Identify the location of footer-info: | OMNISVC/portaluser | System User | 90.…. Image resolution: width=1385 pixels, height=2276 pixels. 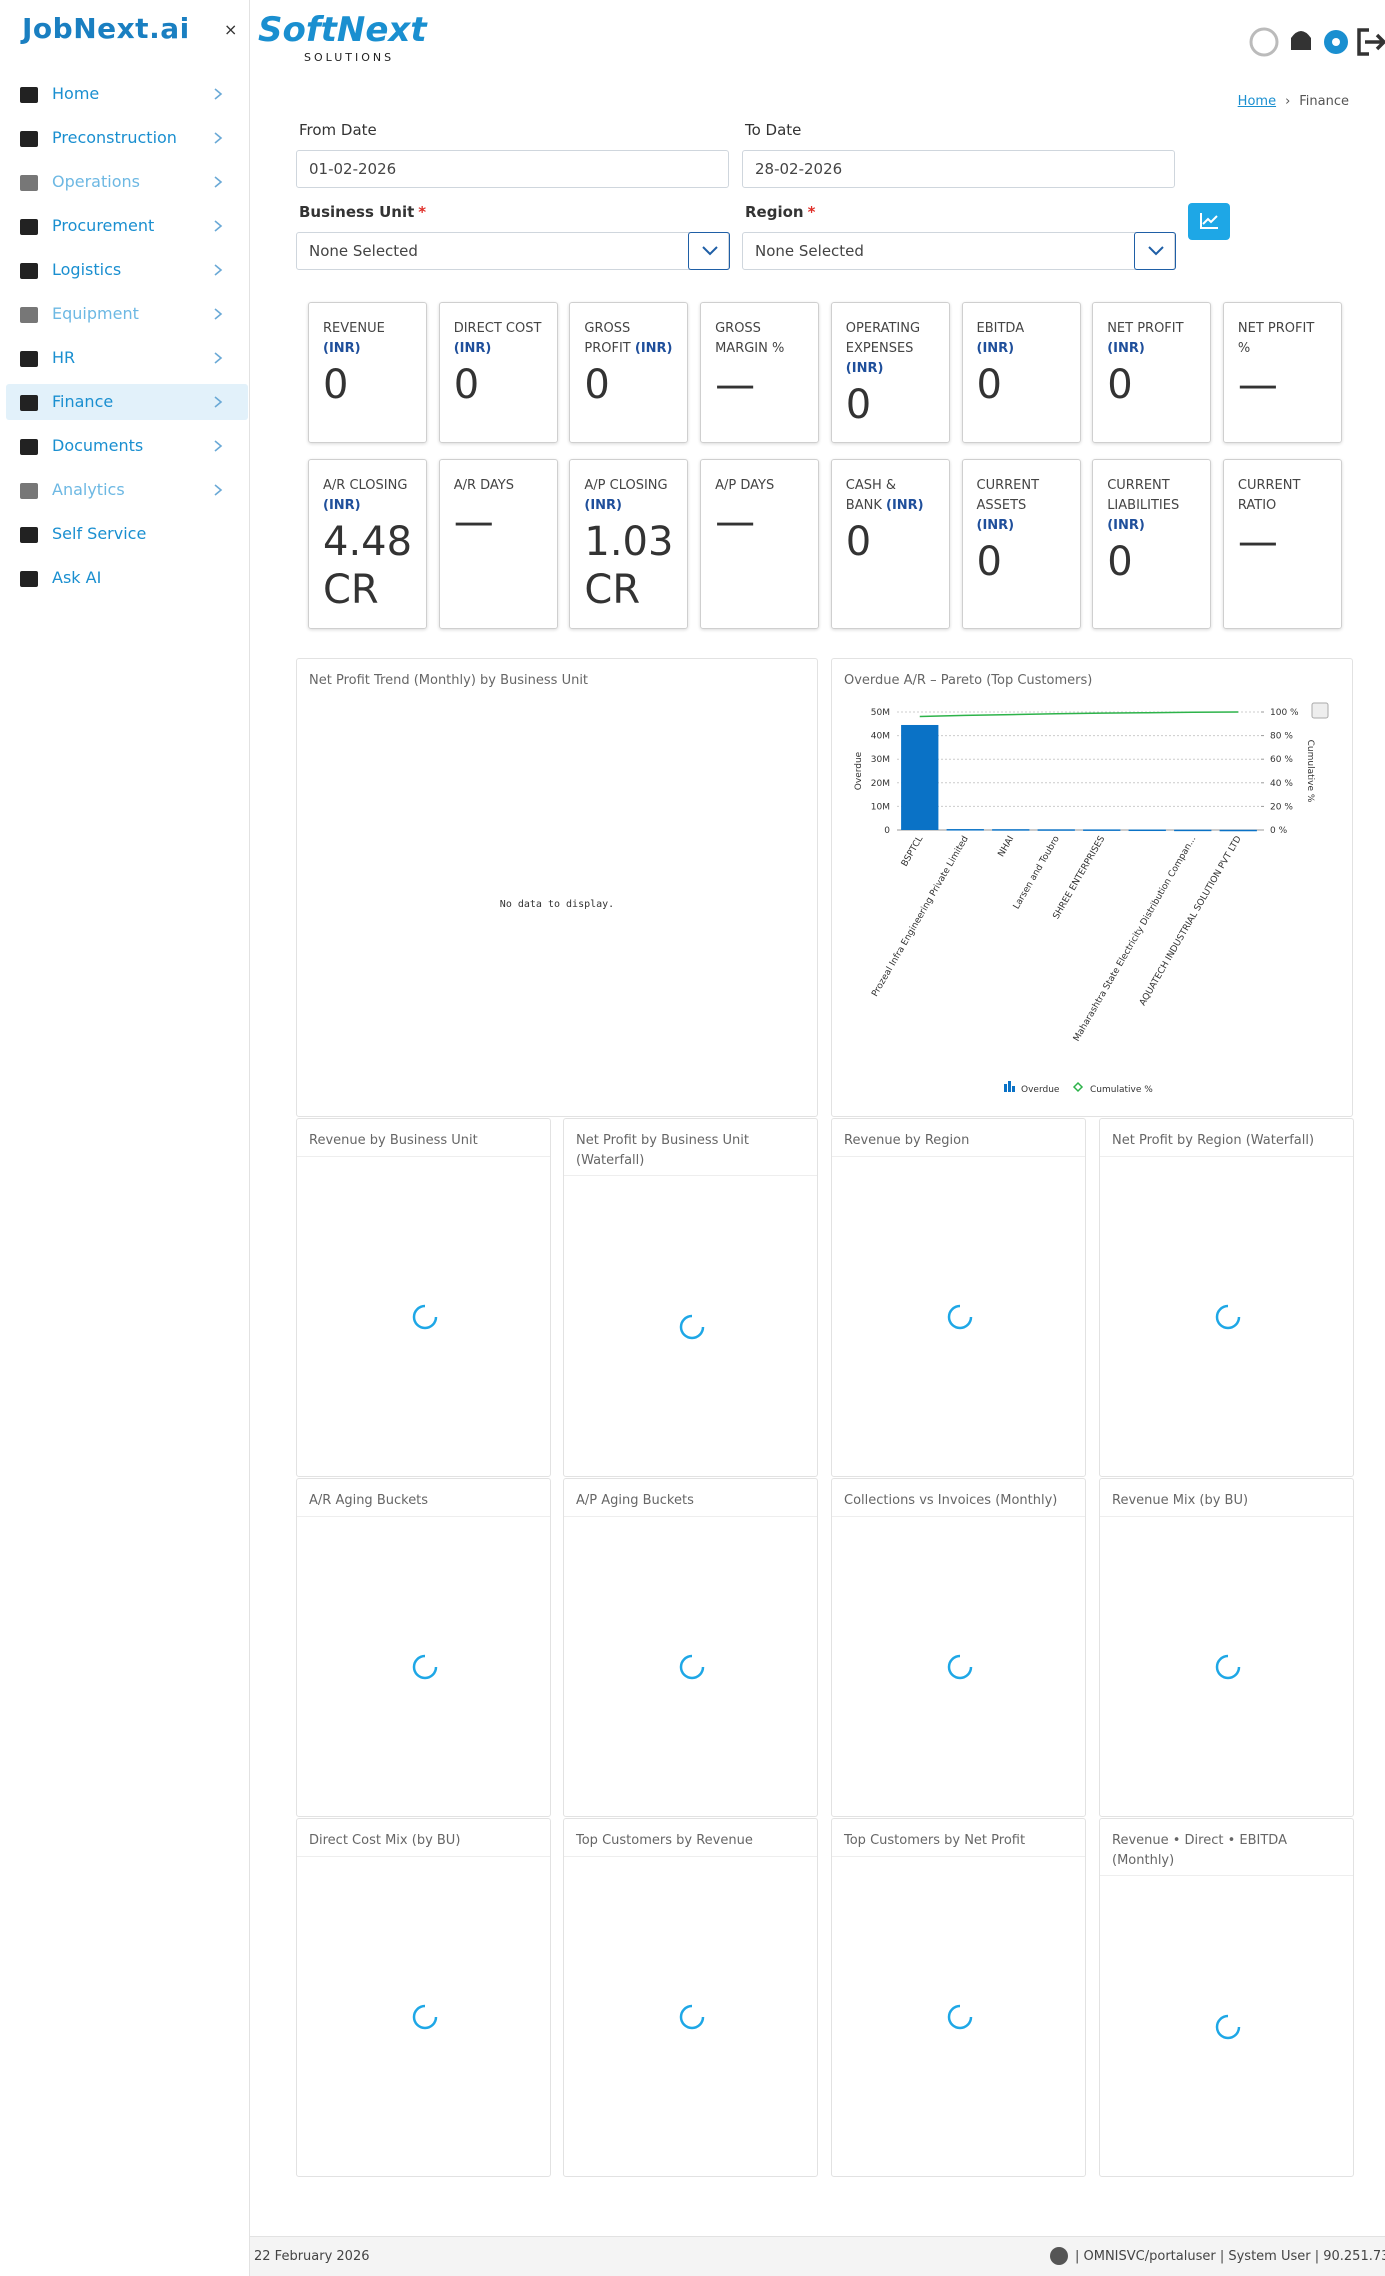
(1230, 2256).